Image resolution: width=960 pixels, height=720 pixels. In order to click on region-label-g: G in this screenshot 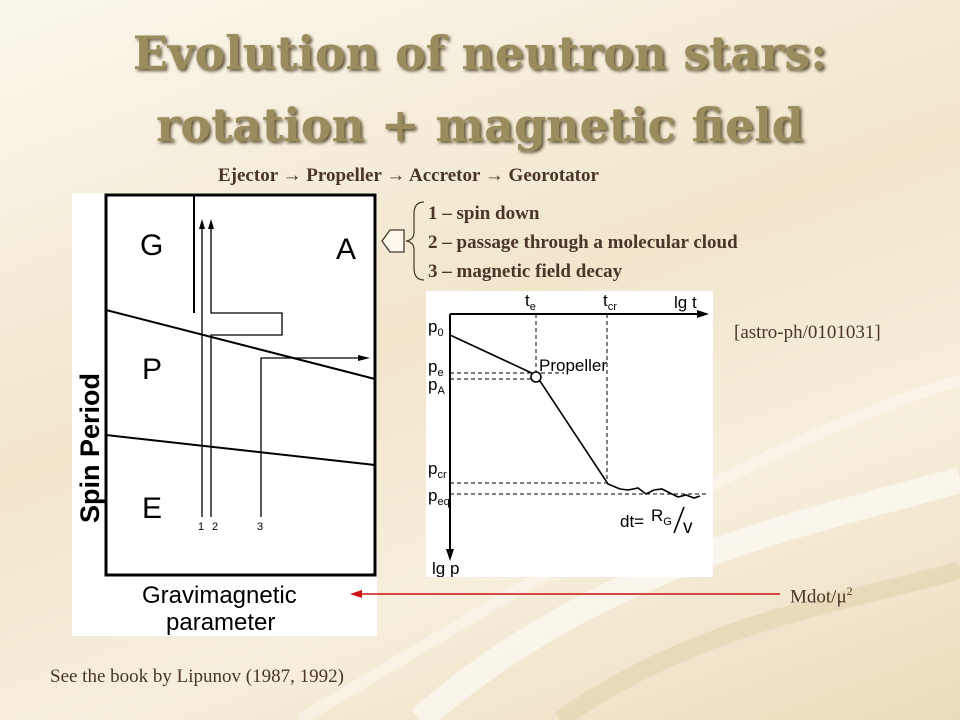, I will do `click(151, 245)`.